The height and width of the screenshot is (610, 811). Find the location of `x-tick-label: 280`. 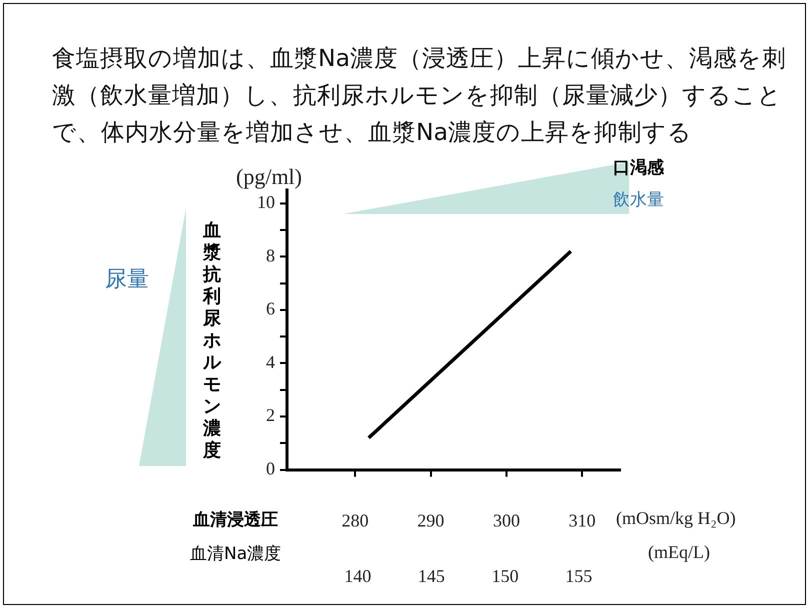

x-tick-label: 280 is located at coordinates (355, 520).